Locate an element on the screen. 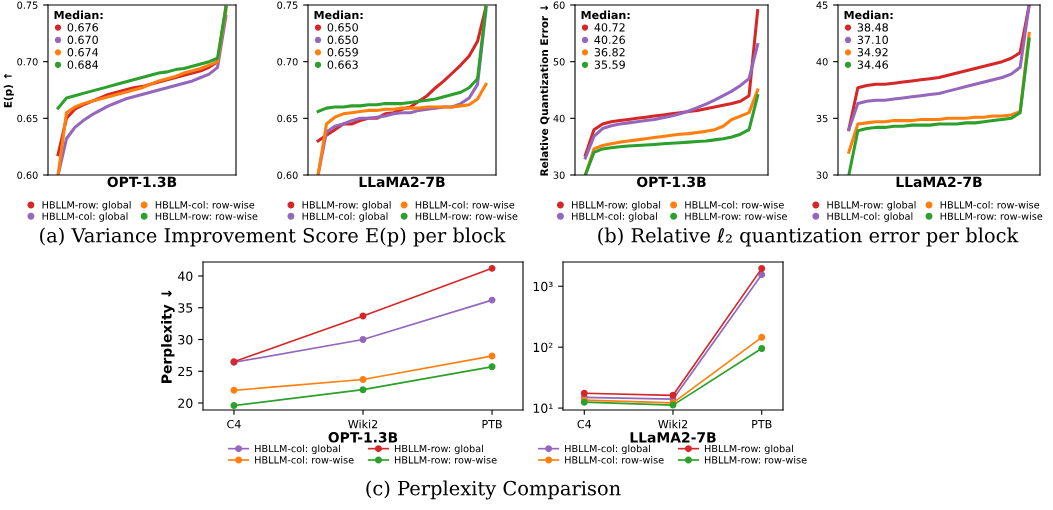 Image resolution: width=1053 pixels, height=510 pixels. y-tick-label: 25 is located at coordinates (185, 371).